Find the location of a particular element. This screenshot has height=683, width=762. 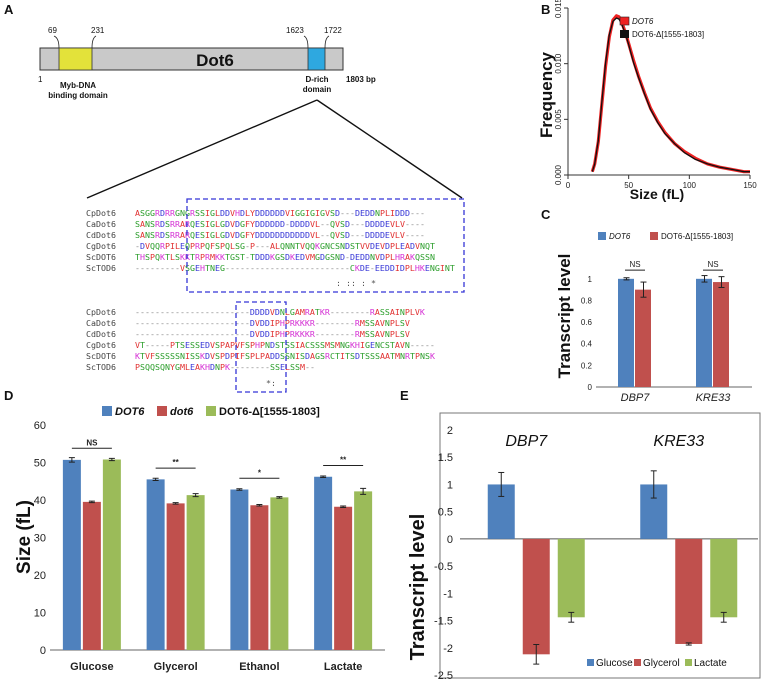

c-y-tick-label: 0.8 is located at coordinates (587, 300).